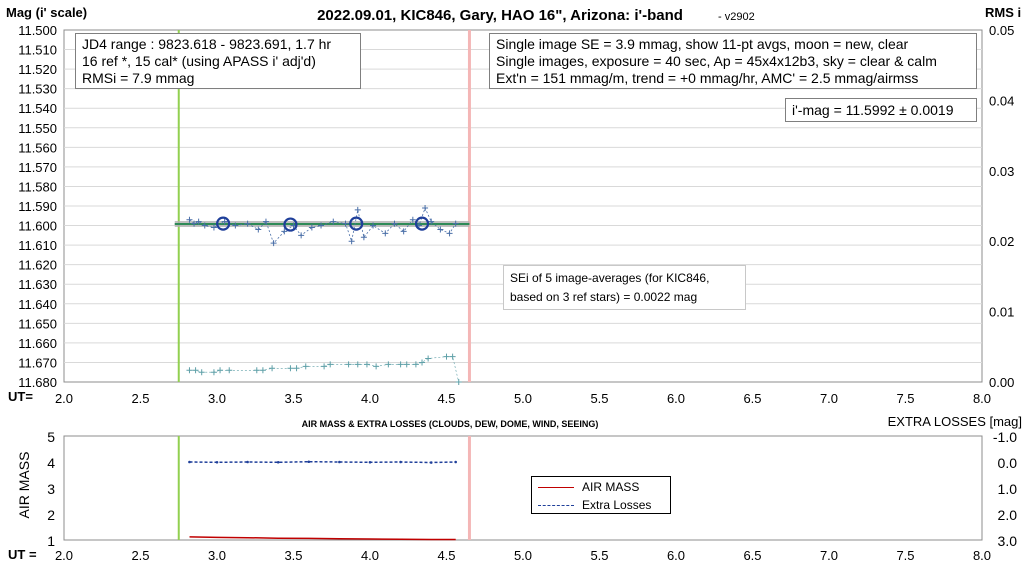 The width and height of the screenshot is (1031, 570). I want to click on x-tick-label: 8.0, so click(982, 398).